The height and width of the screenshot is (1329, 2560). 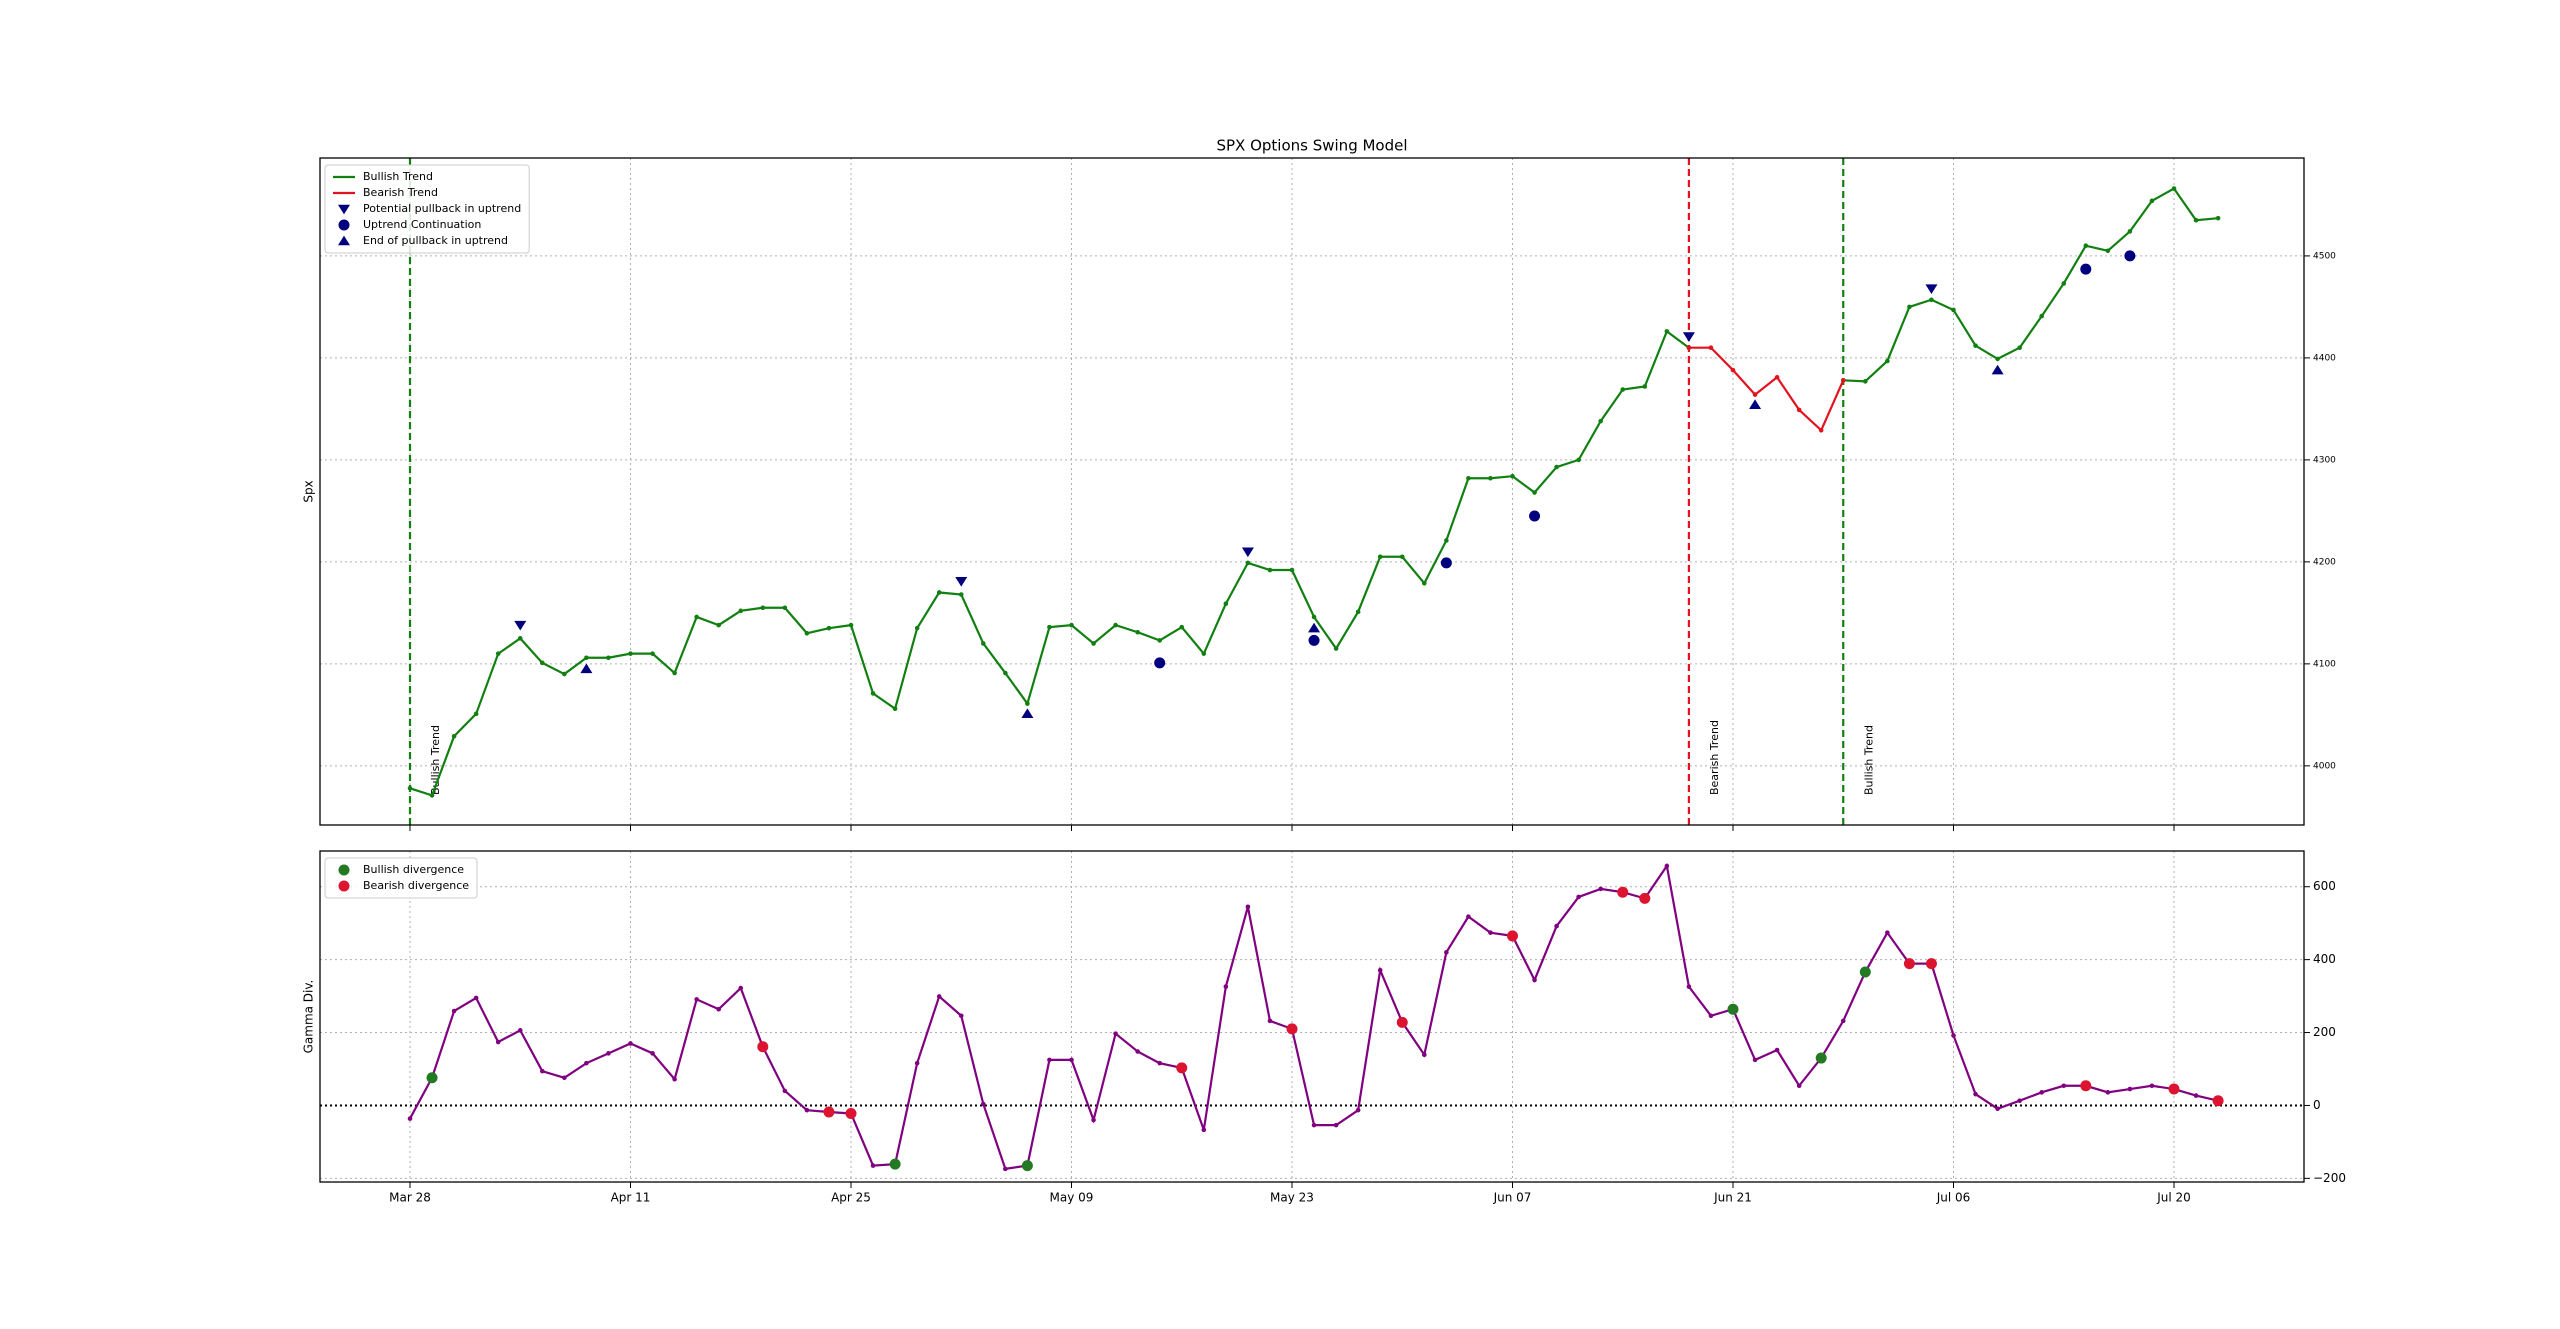 What do you see at coordinates (2329, 1178) in the screenshot?
I see `y-tick-label: −200` at bounding box center [2329, 1178].